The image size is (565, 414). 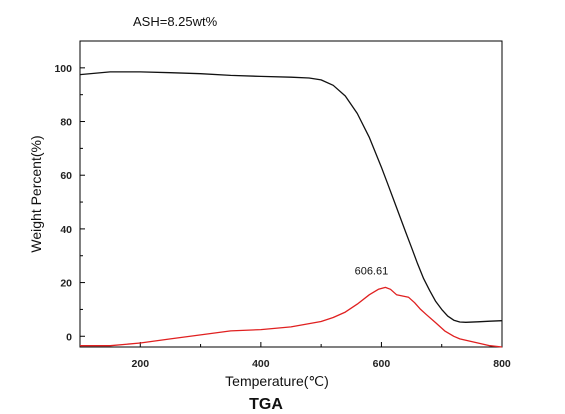 What do you see at coordinates (175, 21) in the screenshot?
I see `ash-annotation: ASH=8.25wt%` at bounding box center [175, 21].